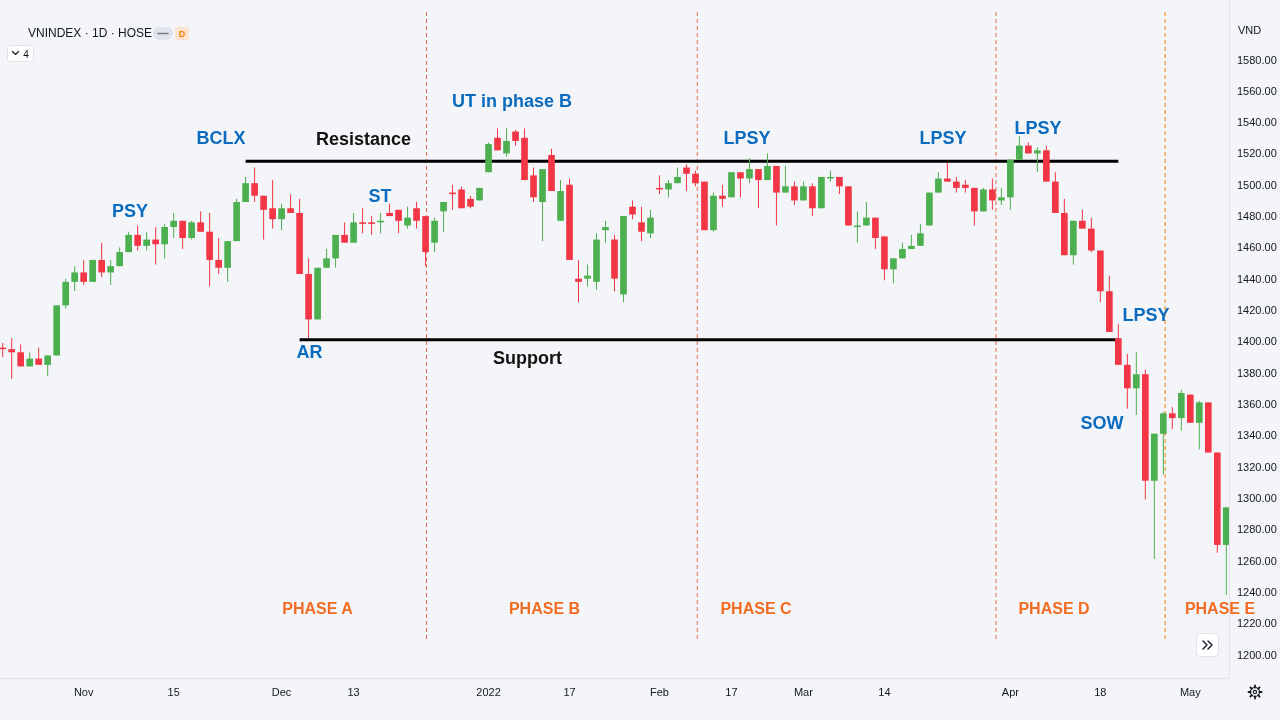 The height and width of the screenshot is (720, 1280). I want to click on x-tick-label: May, so click(1190, 692).